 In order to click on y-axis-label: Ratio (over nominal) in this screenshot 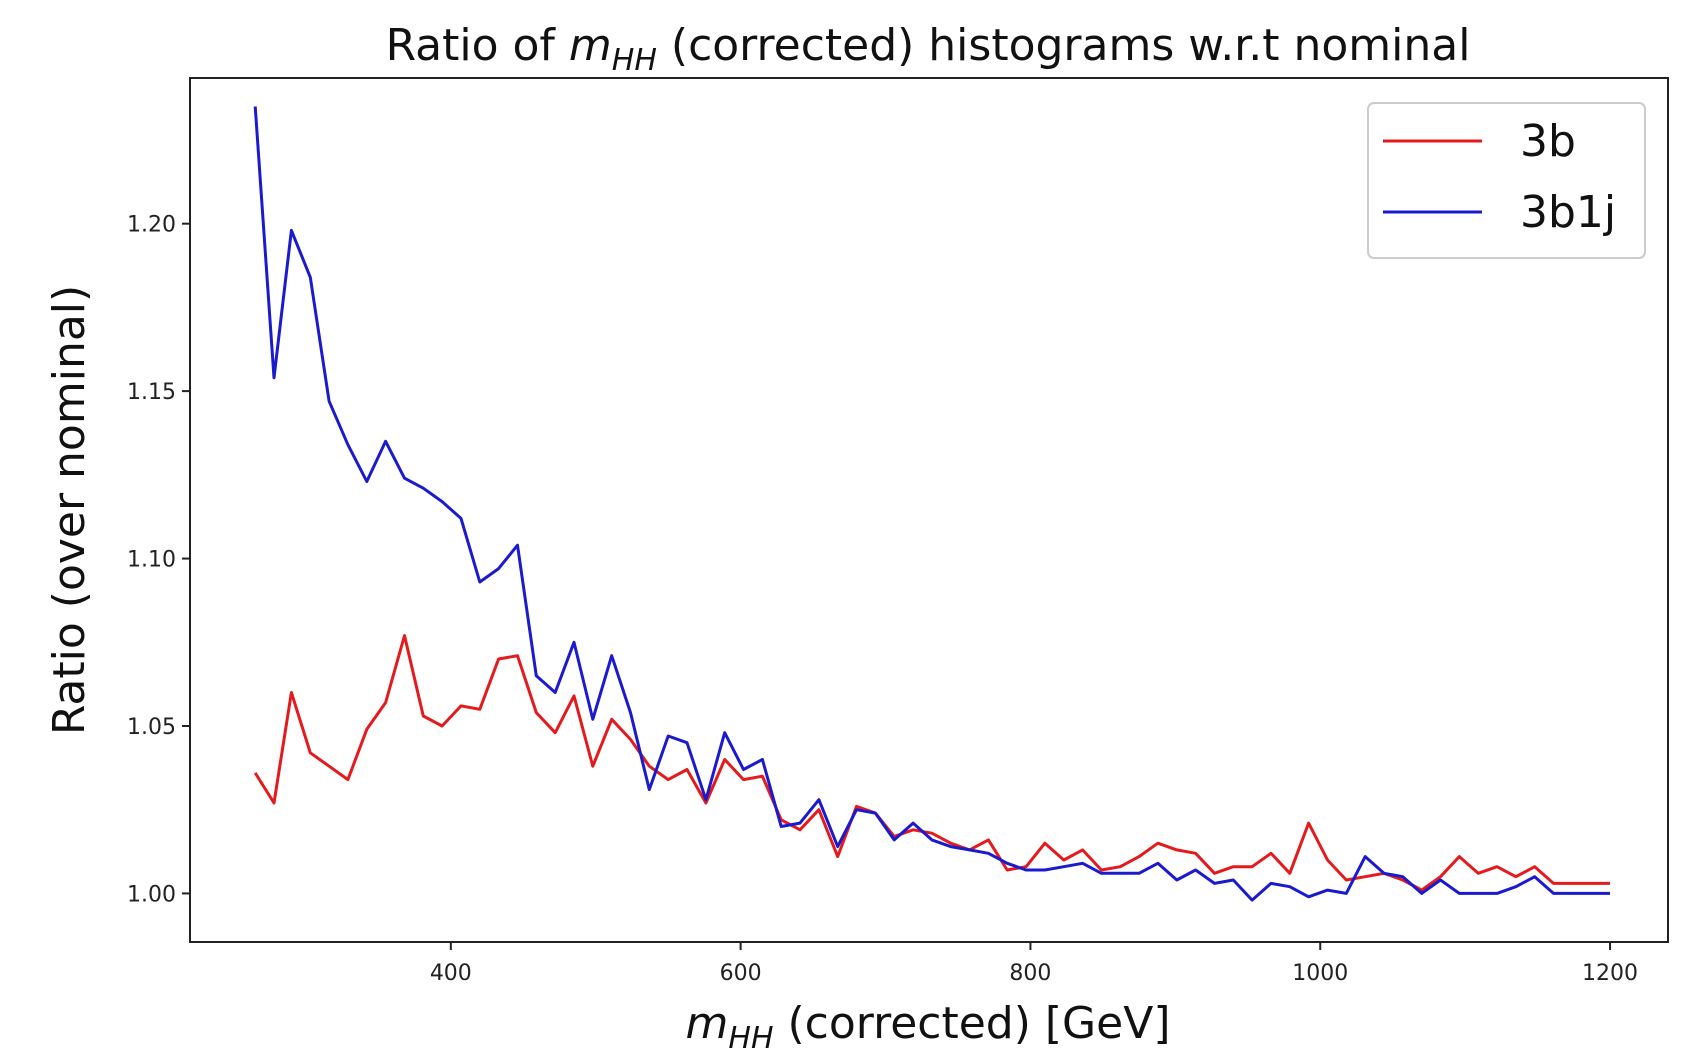, I will do `click(69, 510)`.